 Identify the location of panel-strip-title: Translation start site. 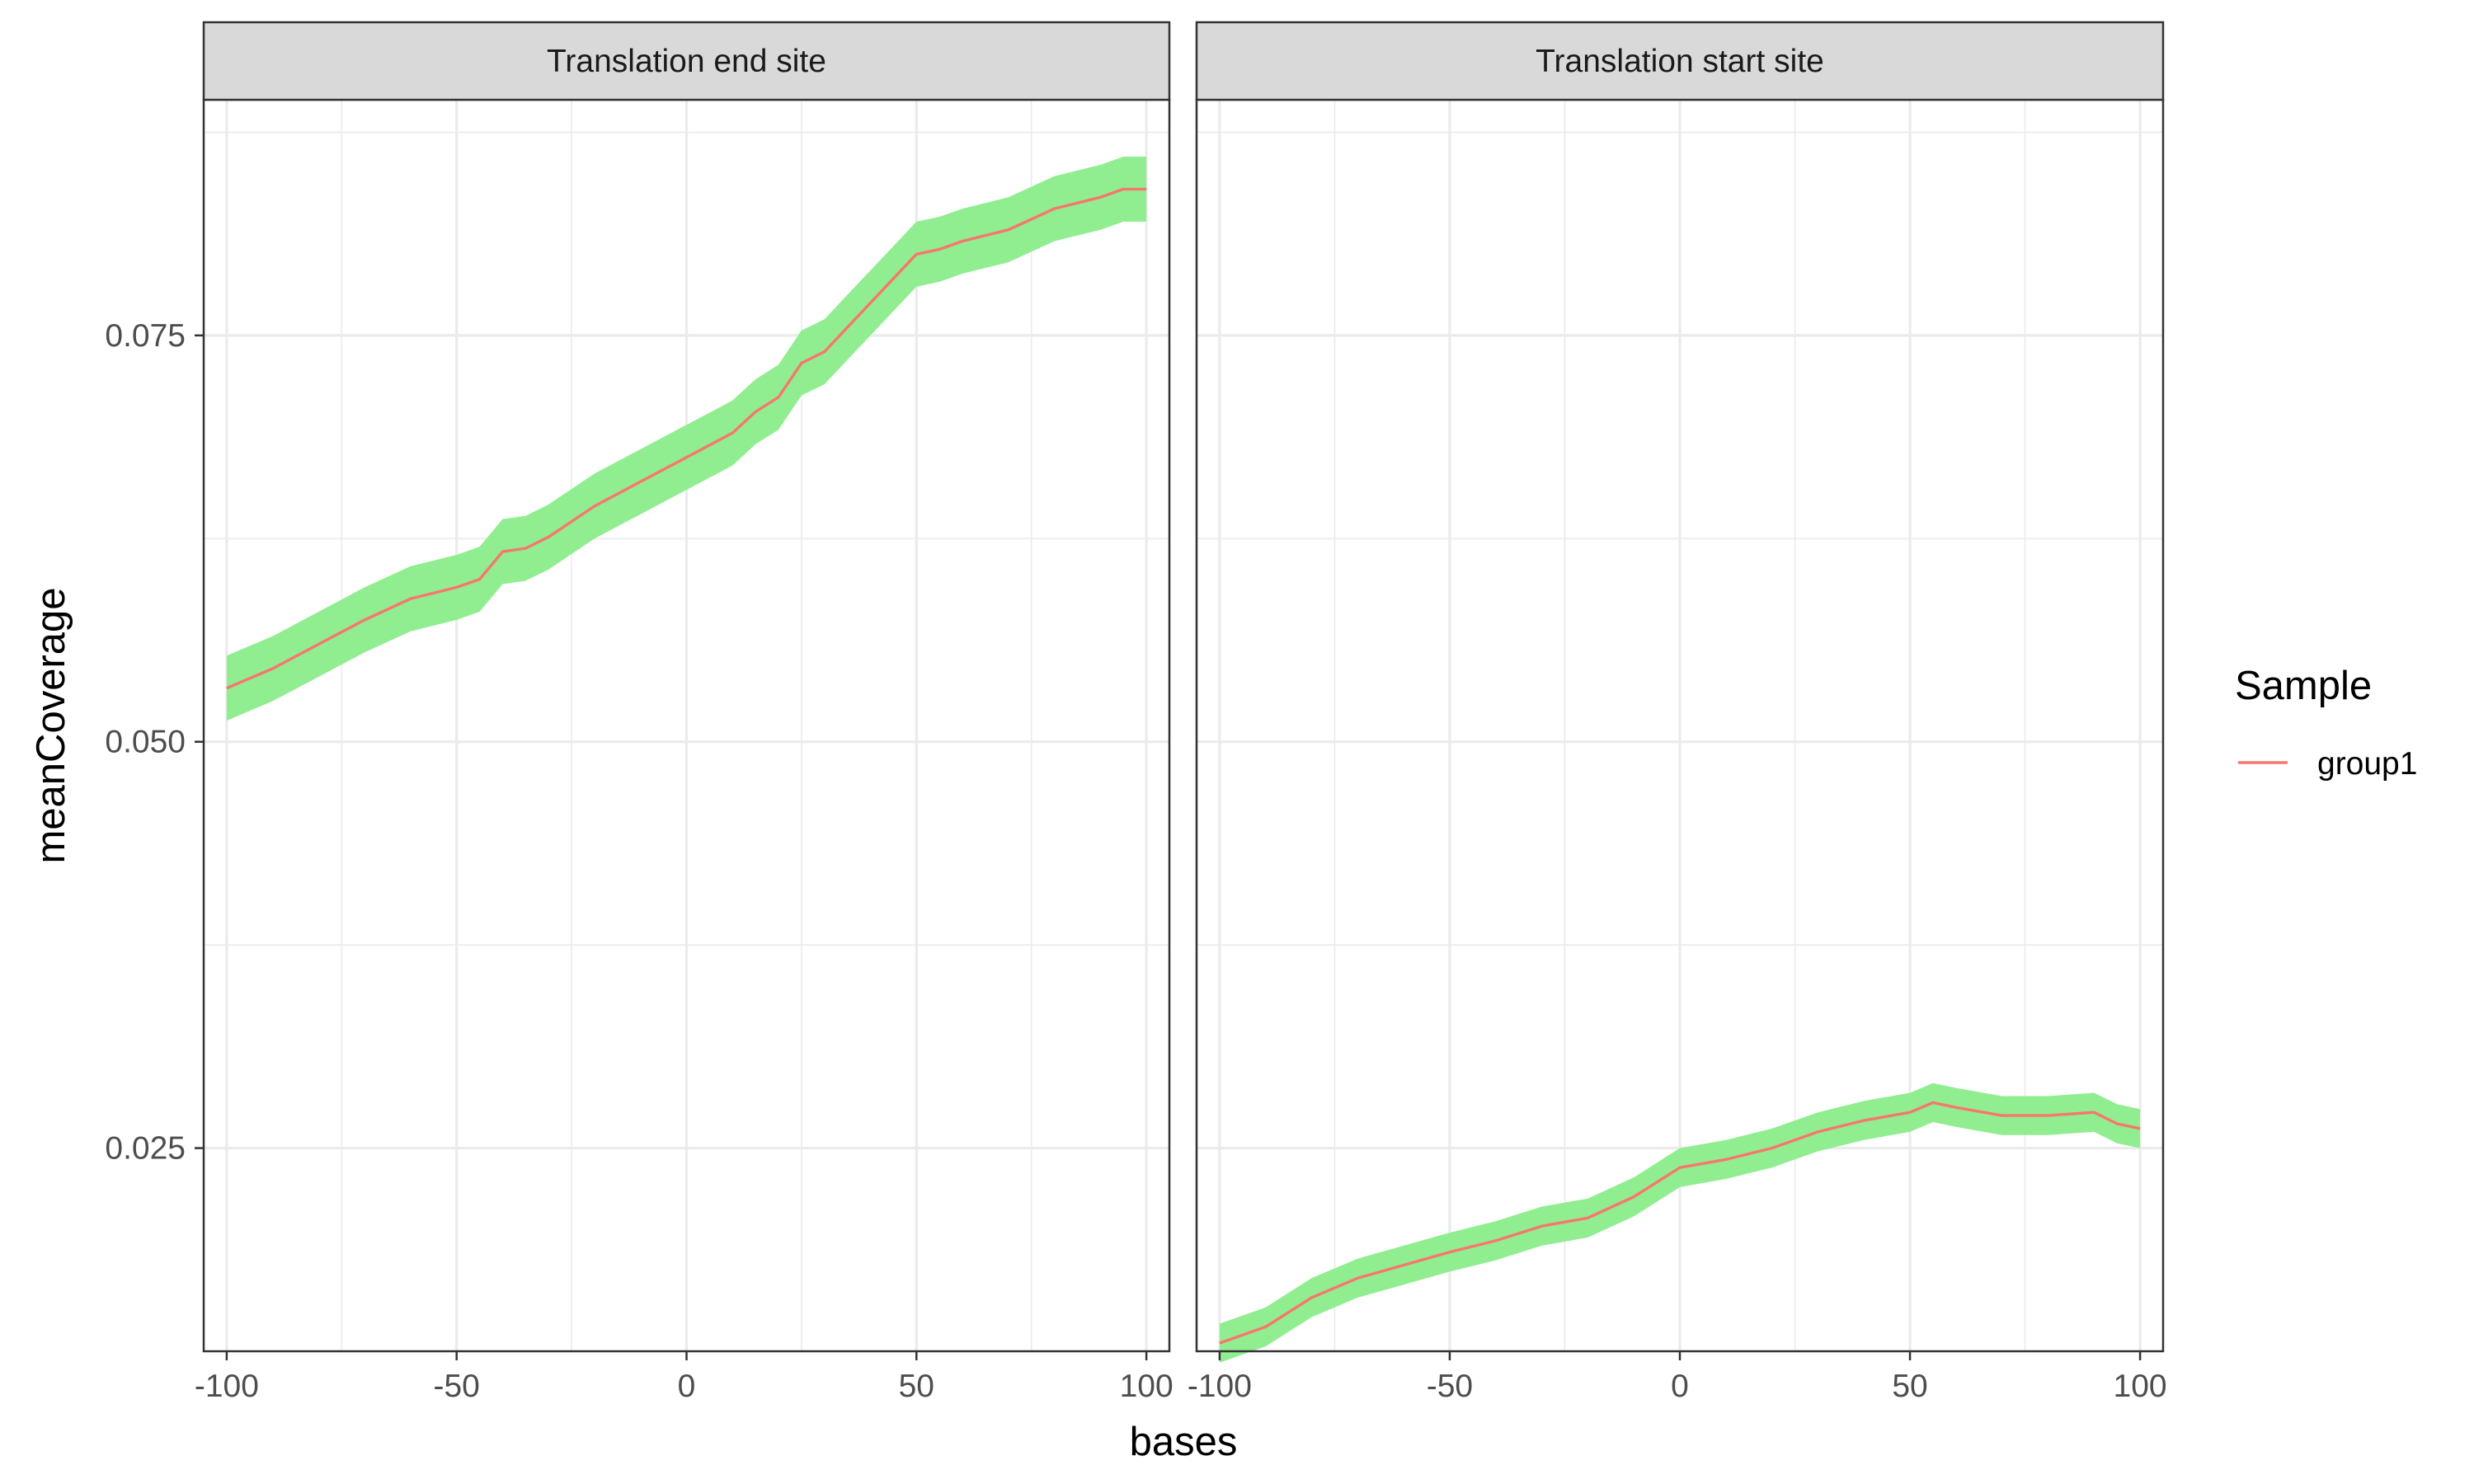
(1680, 62).